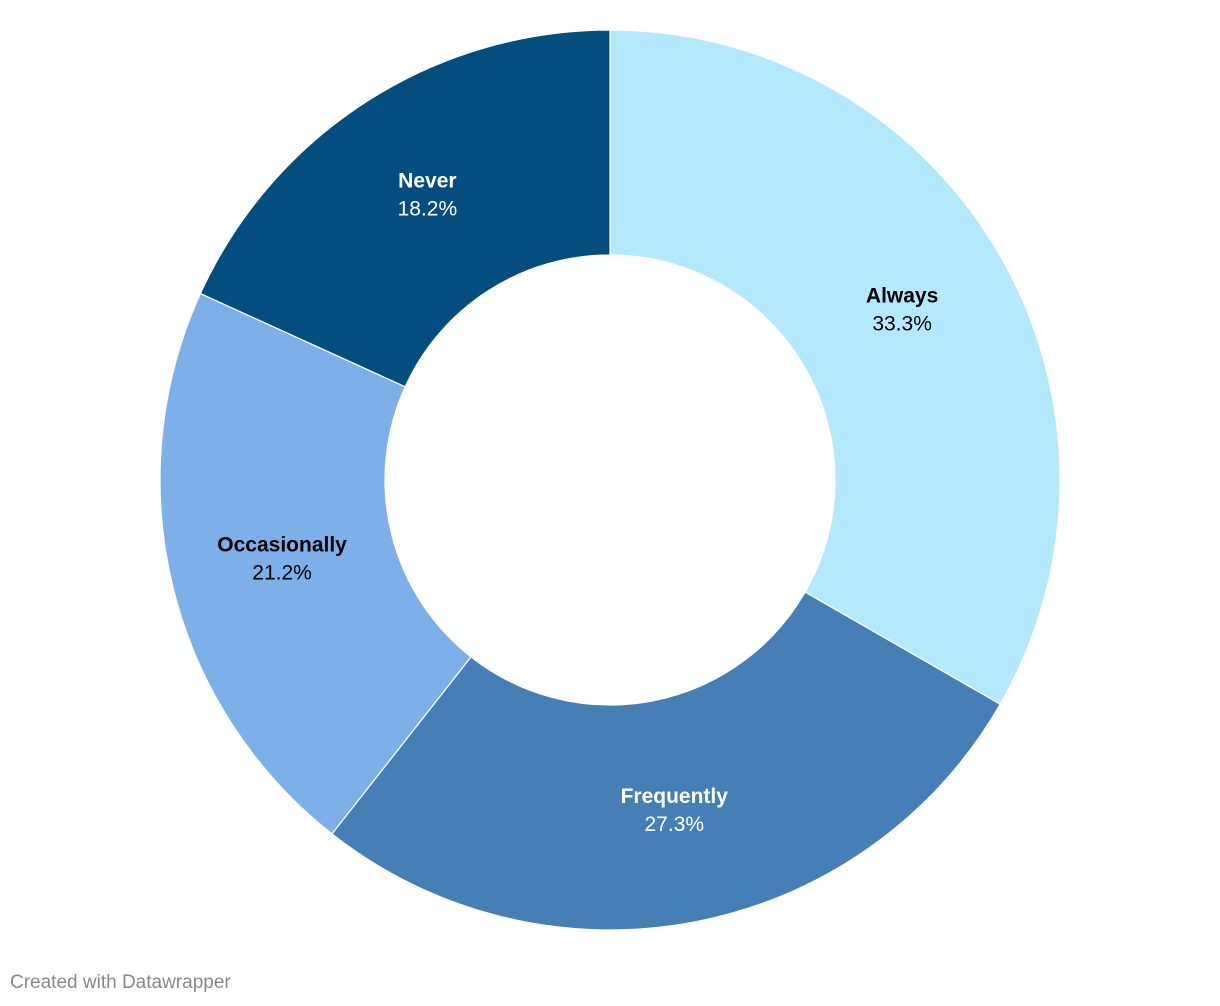 The image size is (1220, 1006). I want to click on slice-label: Never, so click(427, 181).